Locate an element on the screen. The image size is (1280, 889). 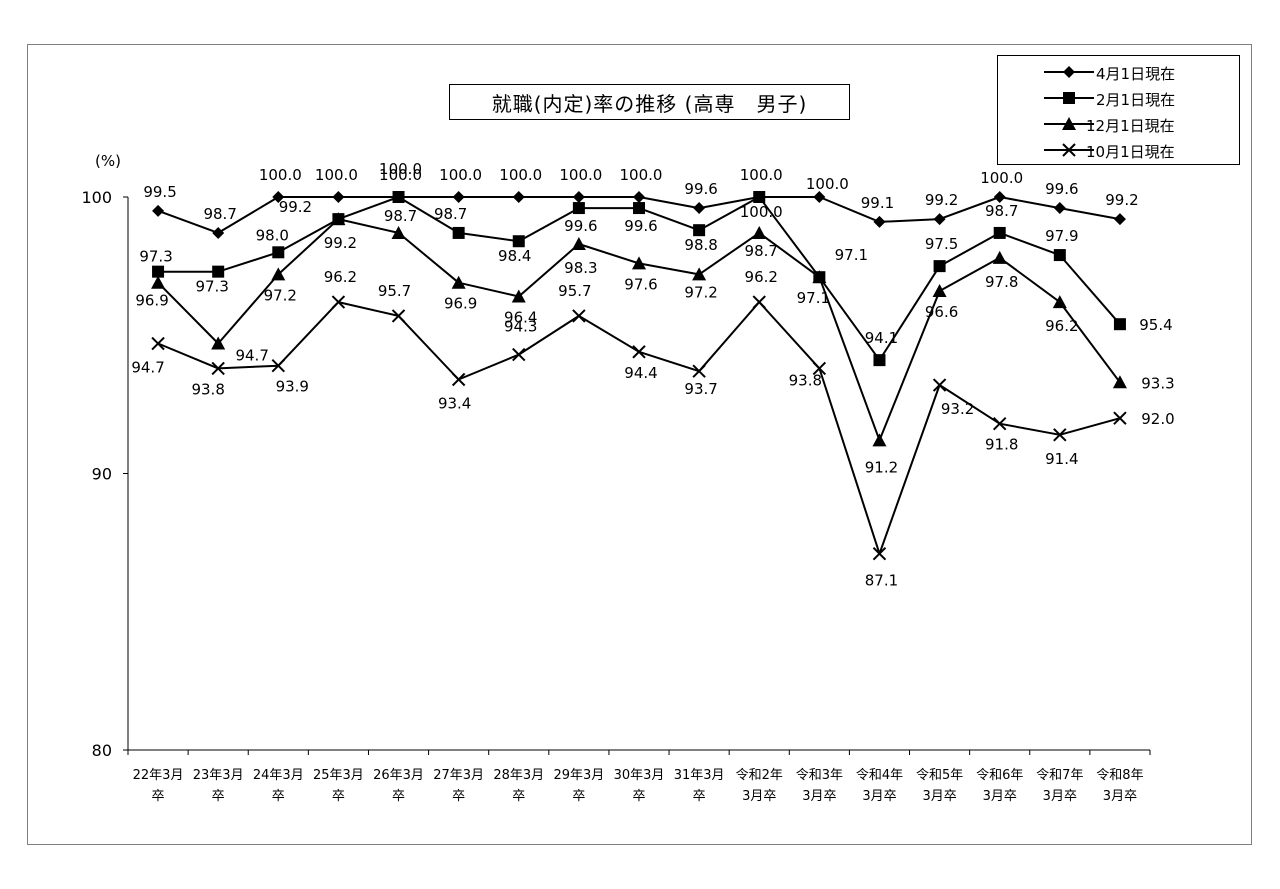
data-label: 93.7 is located at coordinates (700, 389).